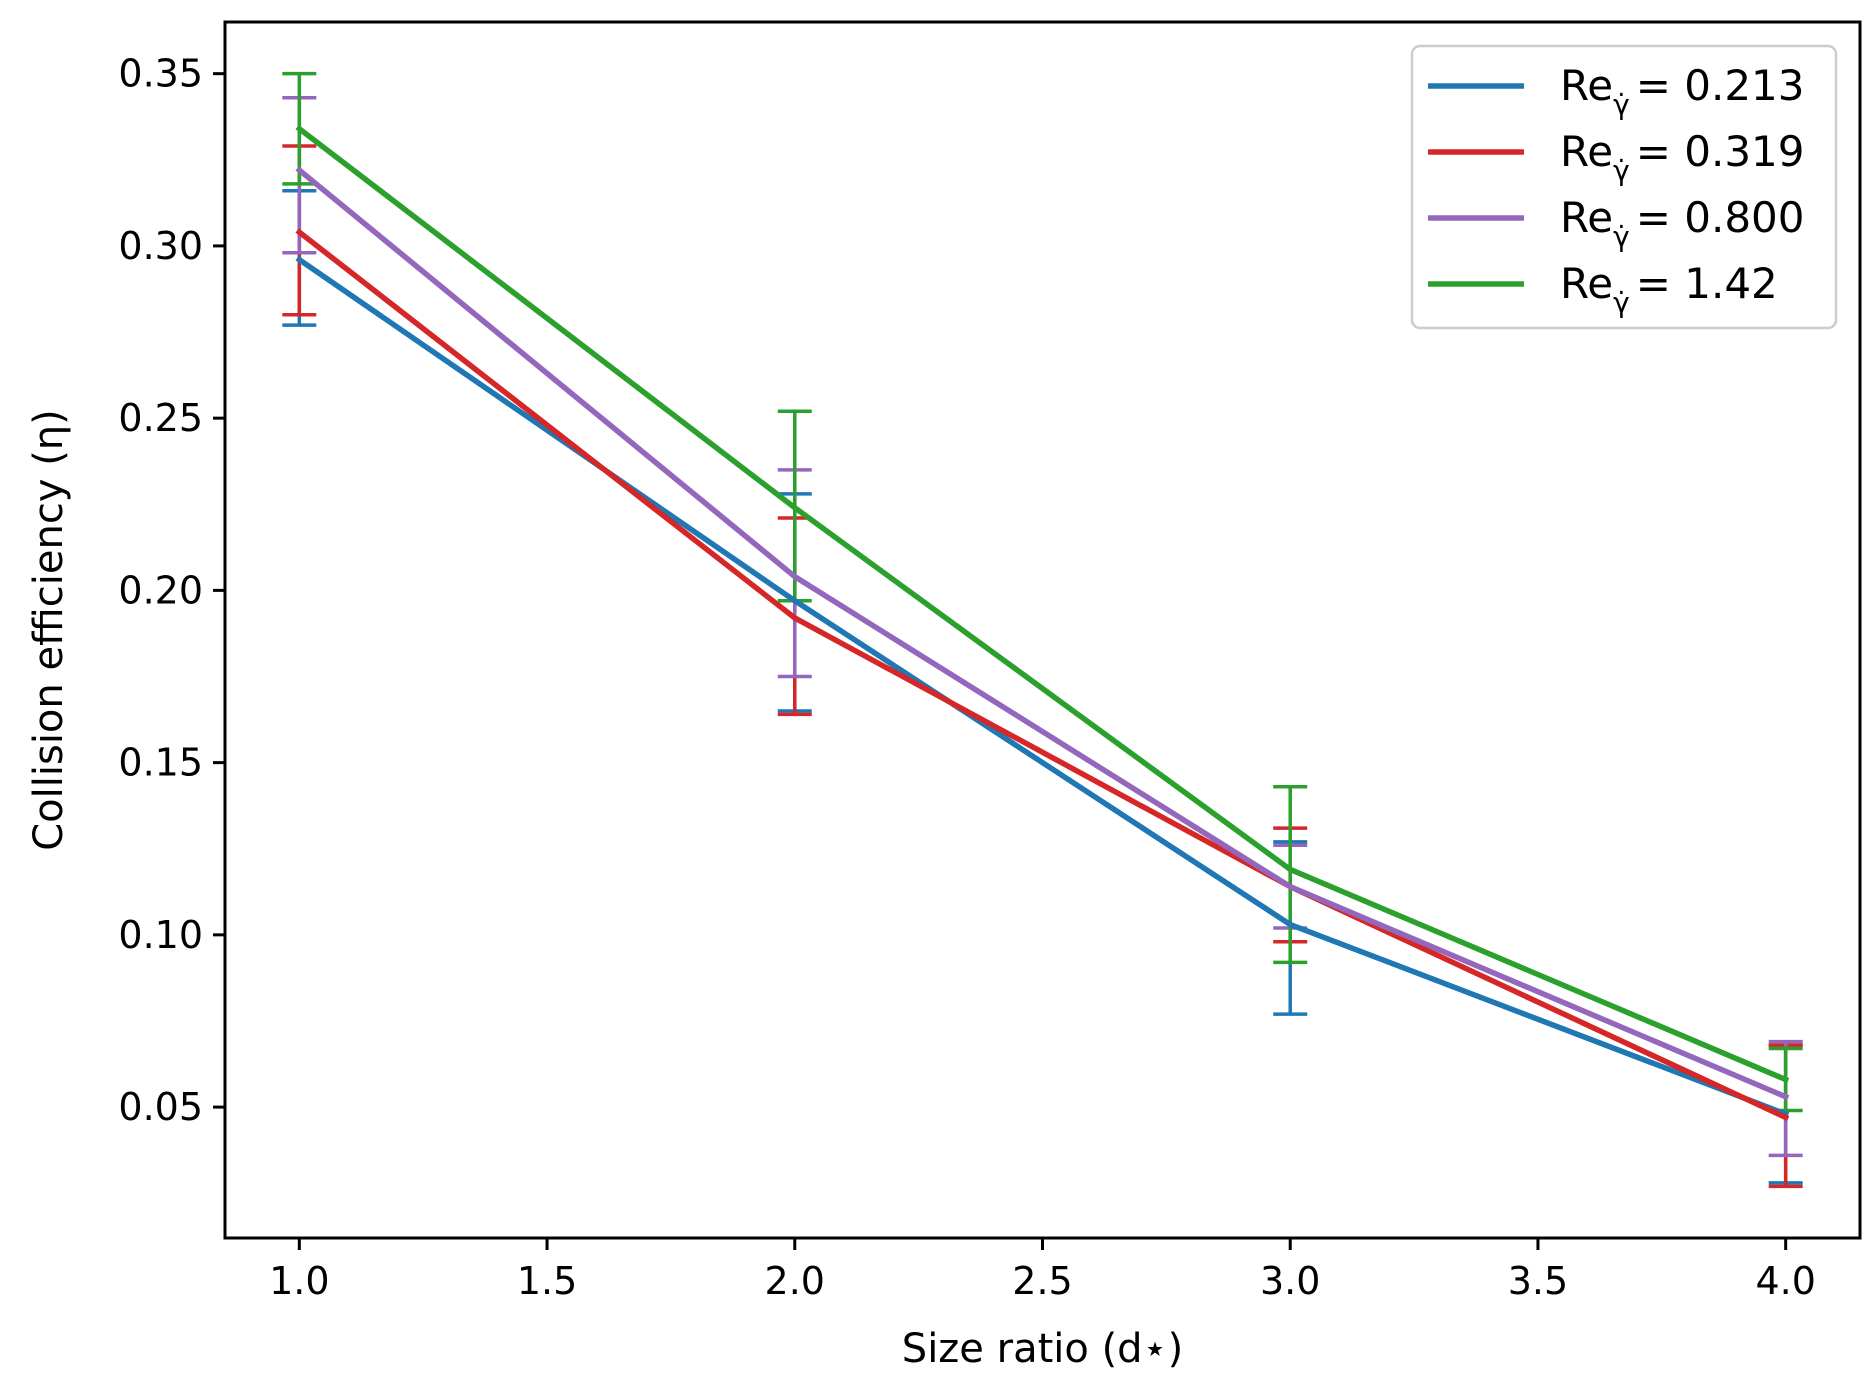 The width and height of the screenshot is (1876, 1399). Describe the element at coordinates (160, 590) in the screenshot. I see `y-tick-label: 0.20` at that location.